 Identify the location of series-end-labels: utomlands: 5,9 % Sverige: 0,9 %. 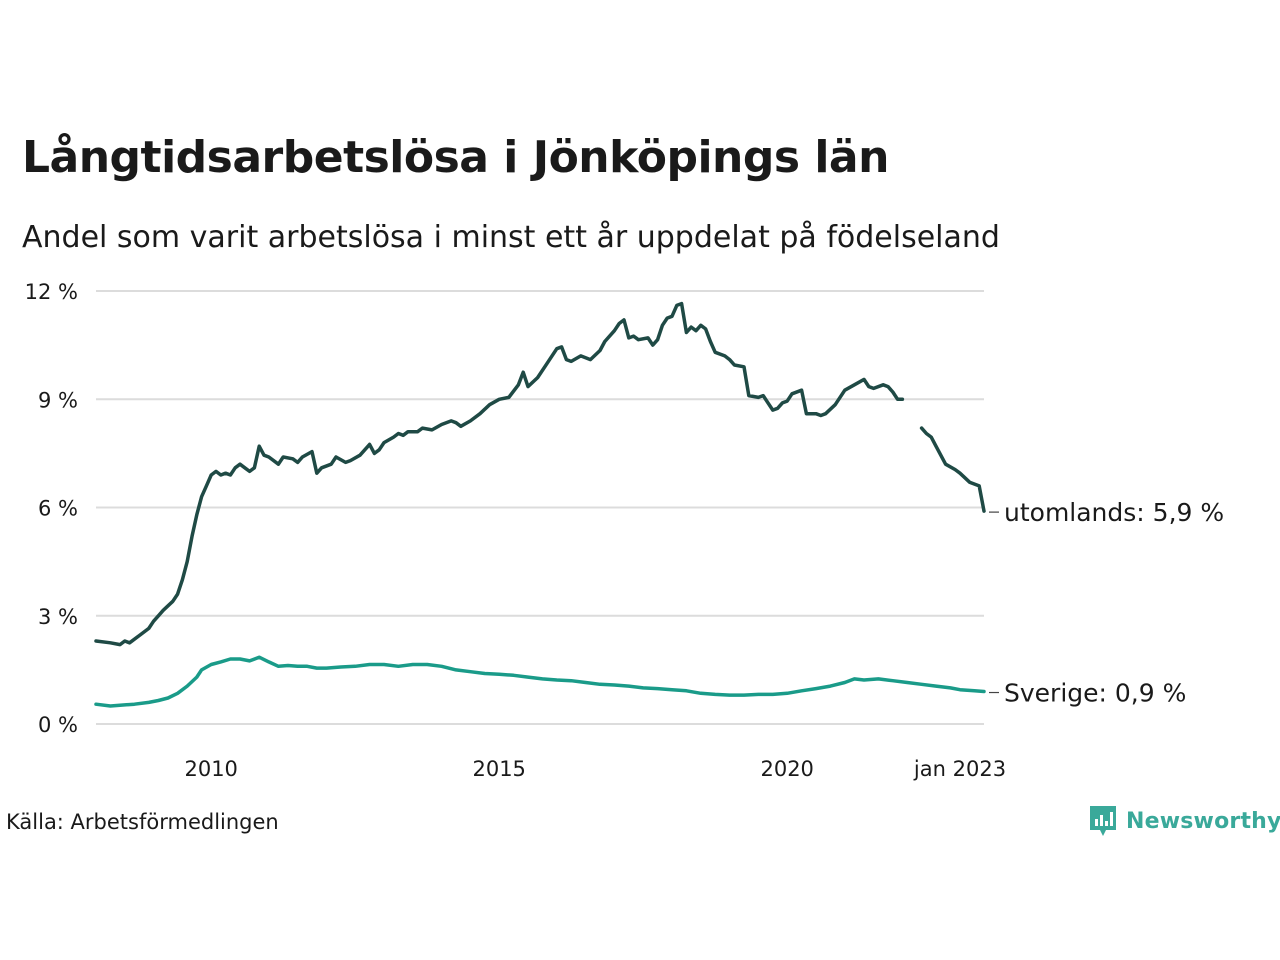
(1106, 603).